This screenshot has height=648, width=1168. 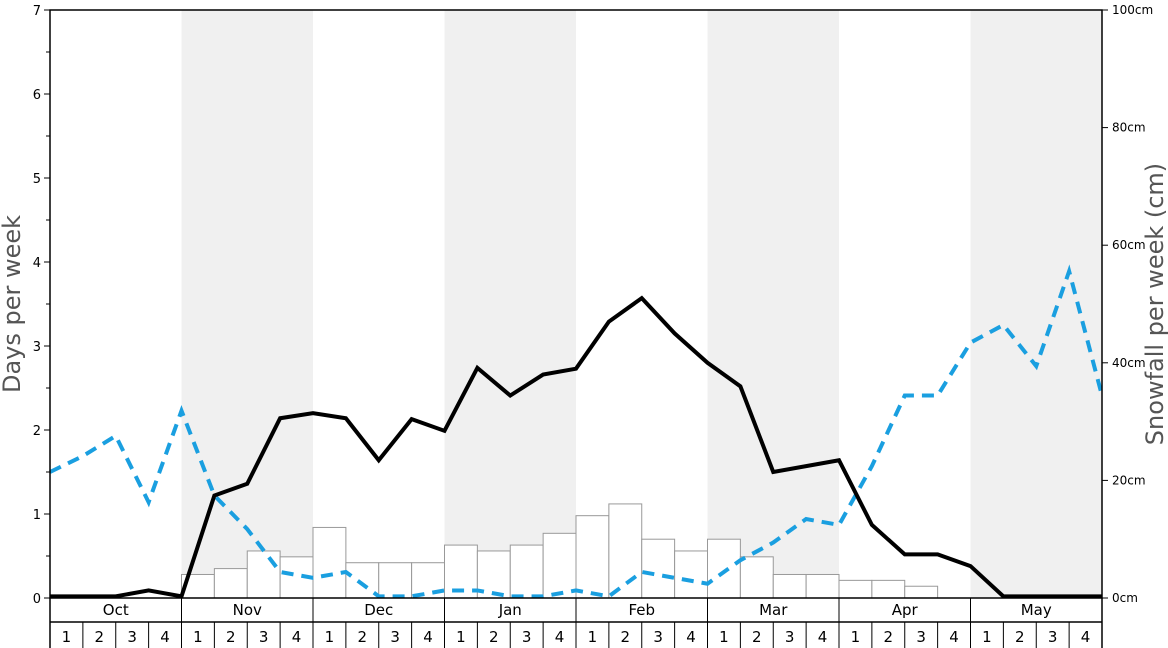 I want to click on y-tick-label: 1, so click(x=37, y=515).